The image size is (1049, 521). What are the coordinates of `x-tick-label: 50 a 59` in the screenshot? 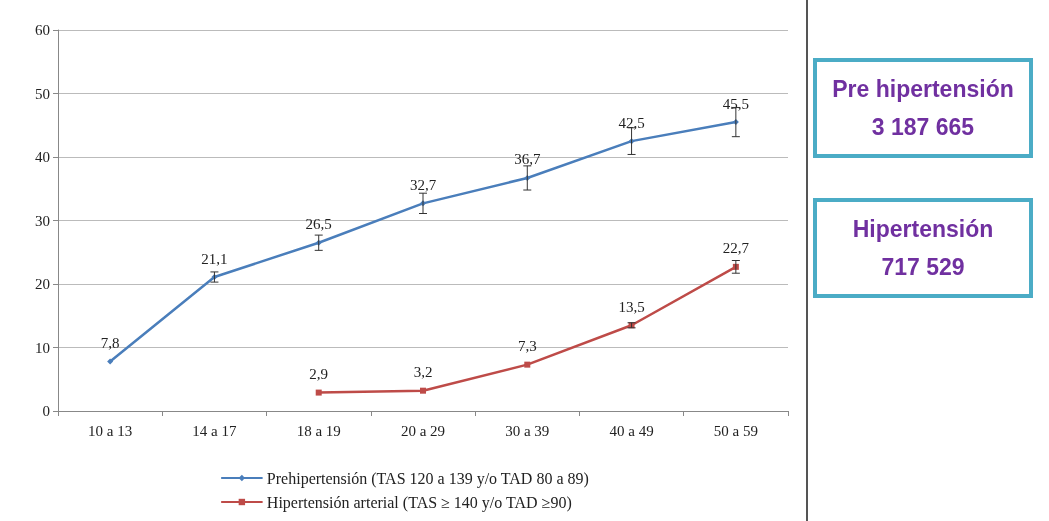 It's located at (735, 430).